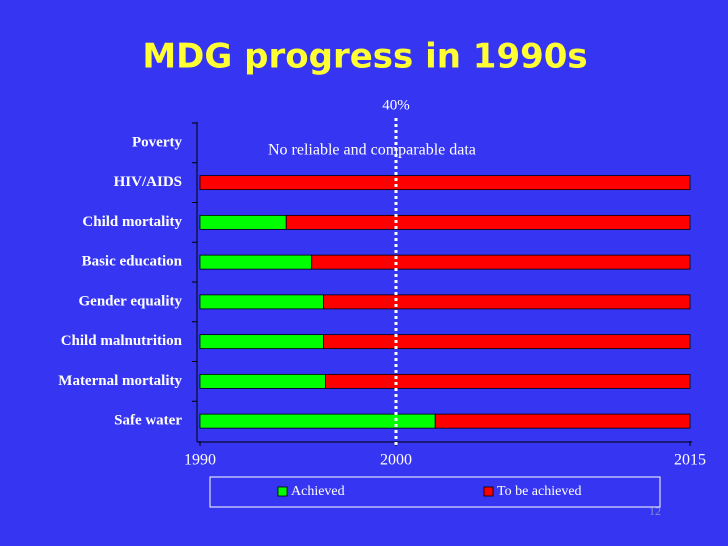 The height and width of the screenshot is (546, 728). What do you see at coordinates (122, 341) in the screenshot?
I see `category-label: Child malnutrition` at bounding box center [122, 341].